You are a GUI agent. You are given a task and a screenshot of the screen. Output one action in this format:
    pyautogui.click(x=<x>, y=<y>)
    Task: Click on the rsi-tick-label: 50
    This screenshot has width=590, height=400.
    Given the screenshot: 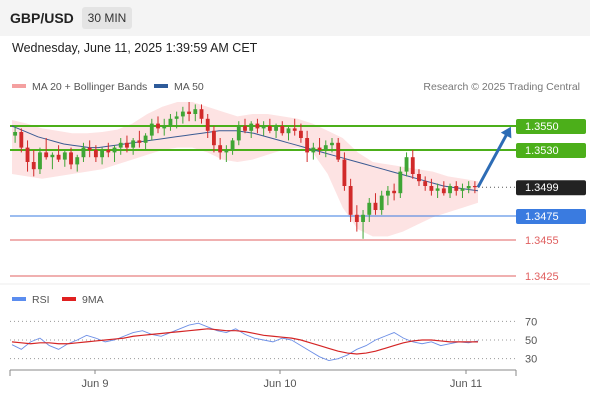 What is the action you would take?
    pyautogui.click(x=531, y=341)
    